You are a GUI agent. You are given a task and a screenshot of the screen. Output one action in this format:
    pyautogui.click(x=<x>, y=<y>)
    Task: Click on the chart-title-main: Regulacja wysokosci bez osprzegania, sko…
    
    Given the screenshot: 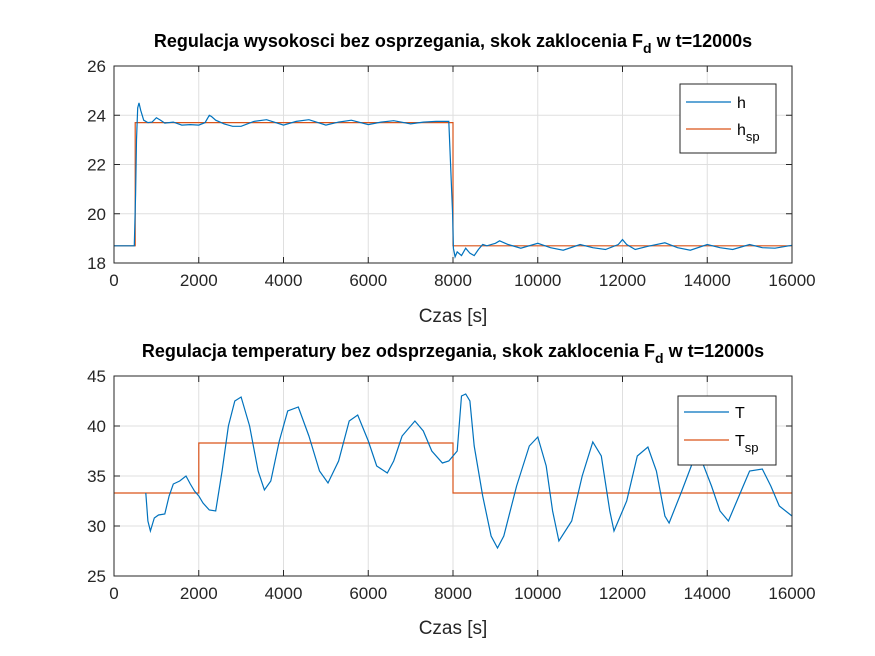 What is the action you would take?
    pyautogui.click(x=398, y=41)
    